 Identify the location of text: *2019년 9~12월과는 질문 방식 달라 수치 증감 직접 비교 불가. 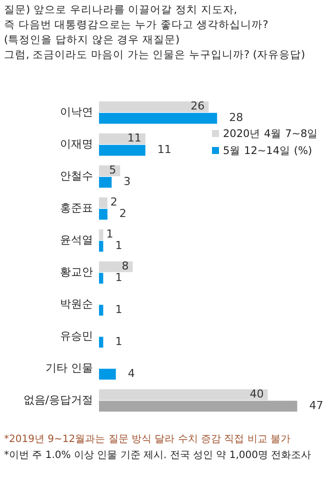
(148, 440).